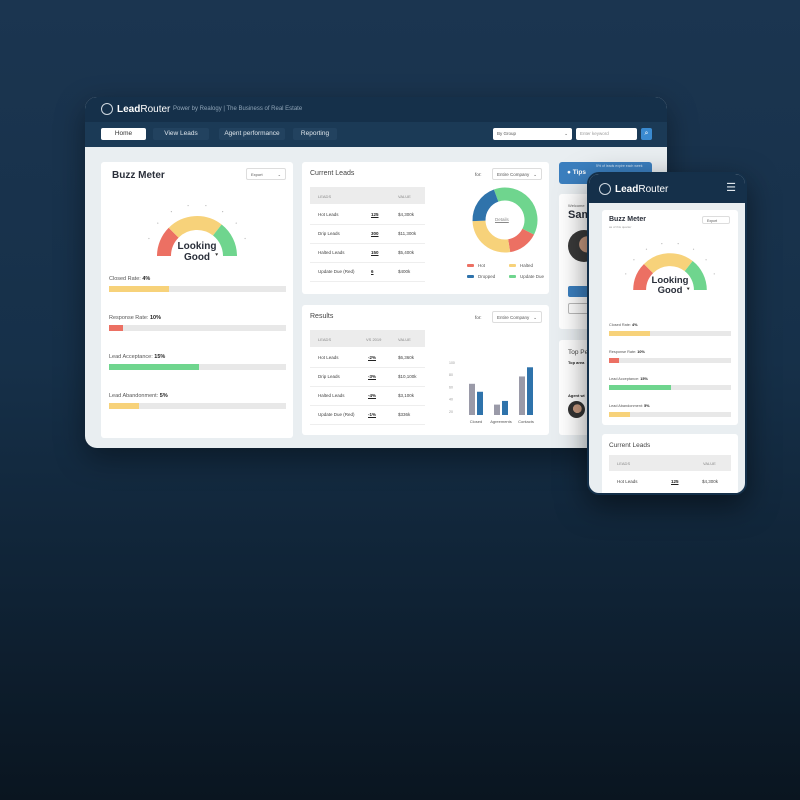 The image size is (800, 800). Describe the element at coordinates (515, 211) in the screenshot. I see `donut-slice-update-due` at that location.